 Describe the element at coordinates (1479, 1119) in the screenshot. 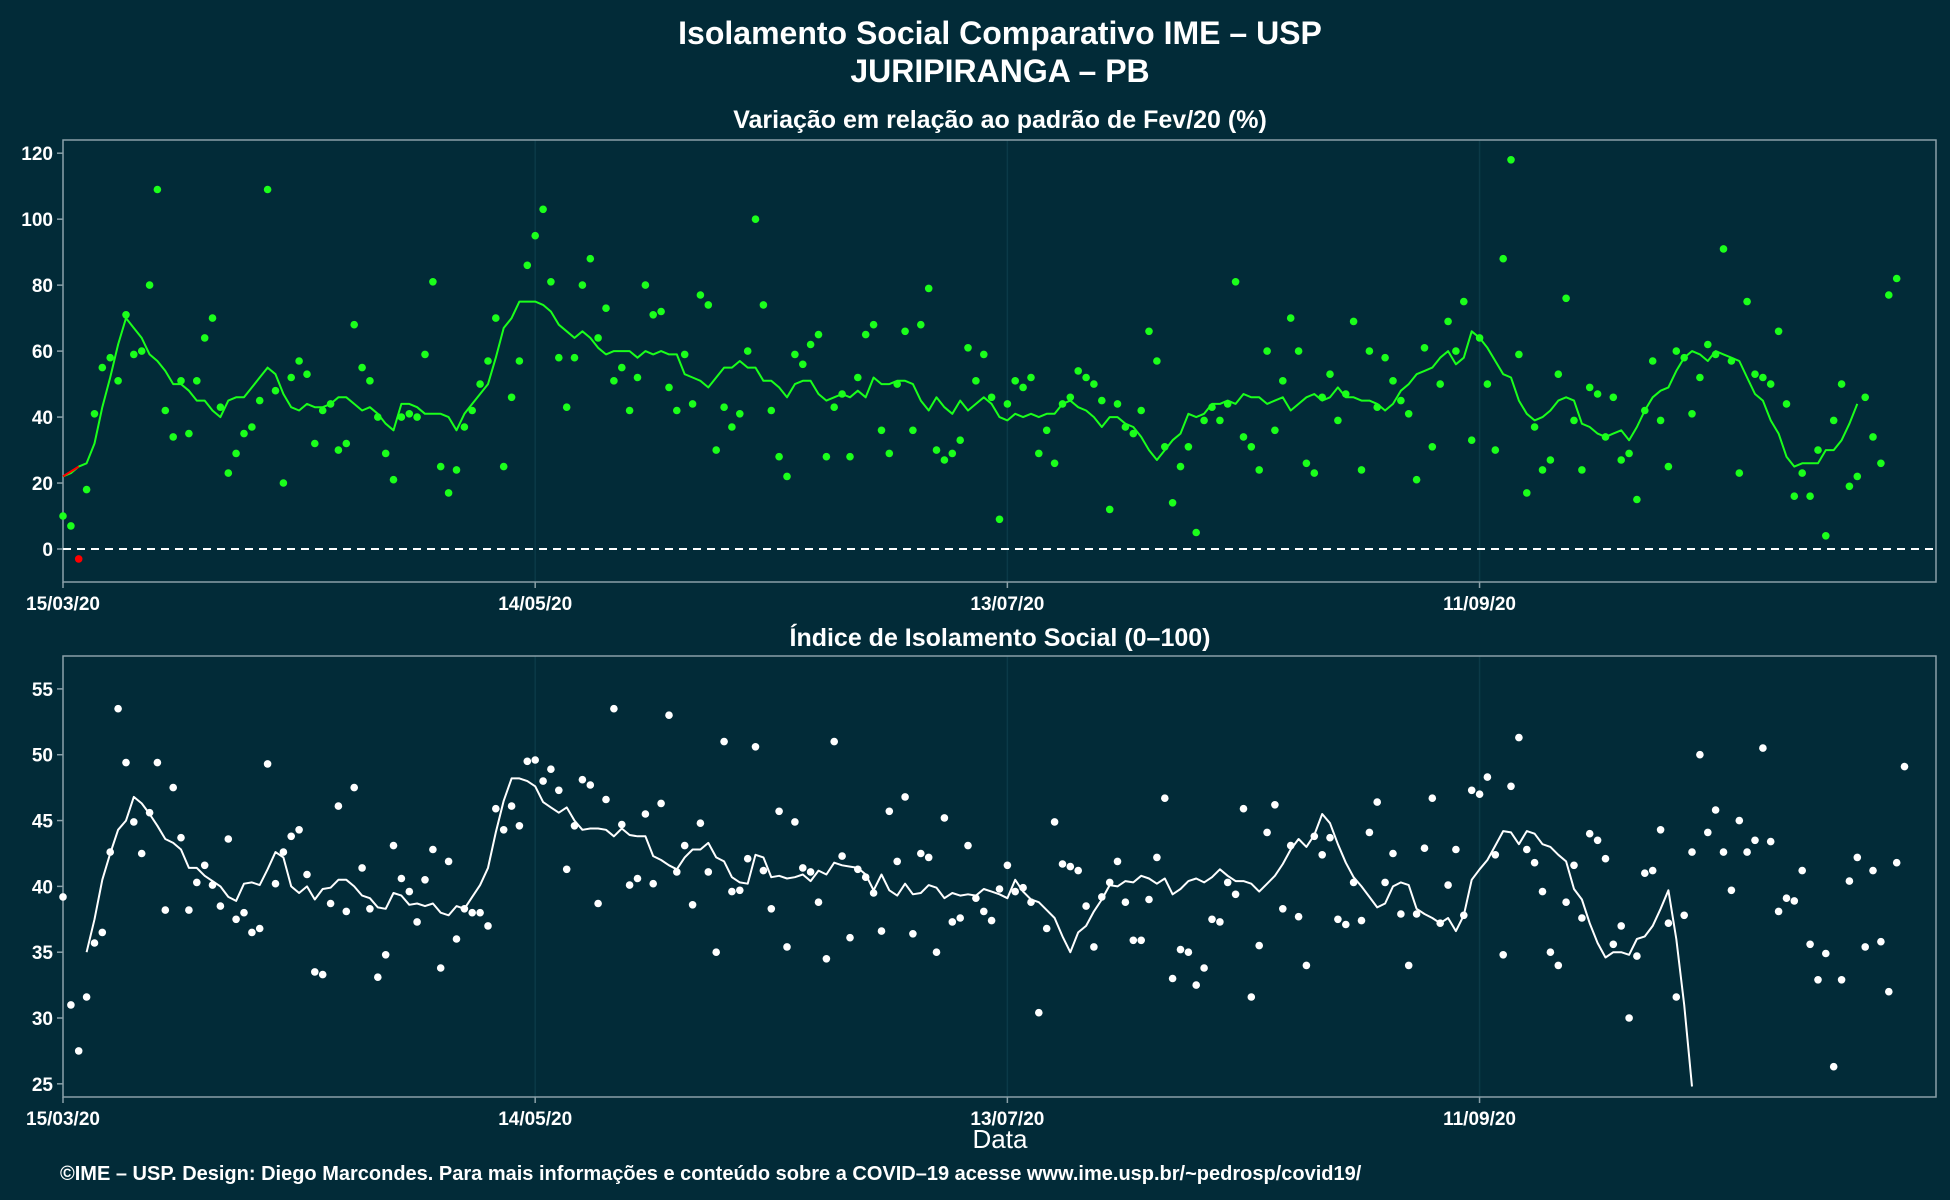

I see `x-tick-label: 11/09/20` at that location.